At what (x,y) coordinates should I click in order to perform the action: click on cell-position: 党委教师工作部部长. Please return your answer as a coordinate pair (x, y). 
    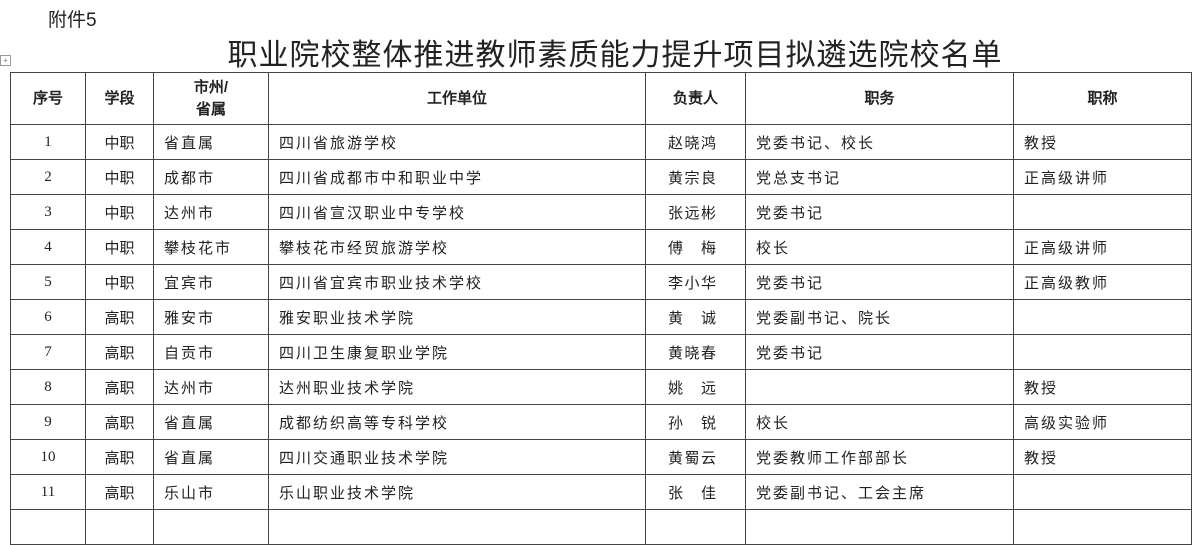
    Looking at the image, I should click on (879, 457).